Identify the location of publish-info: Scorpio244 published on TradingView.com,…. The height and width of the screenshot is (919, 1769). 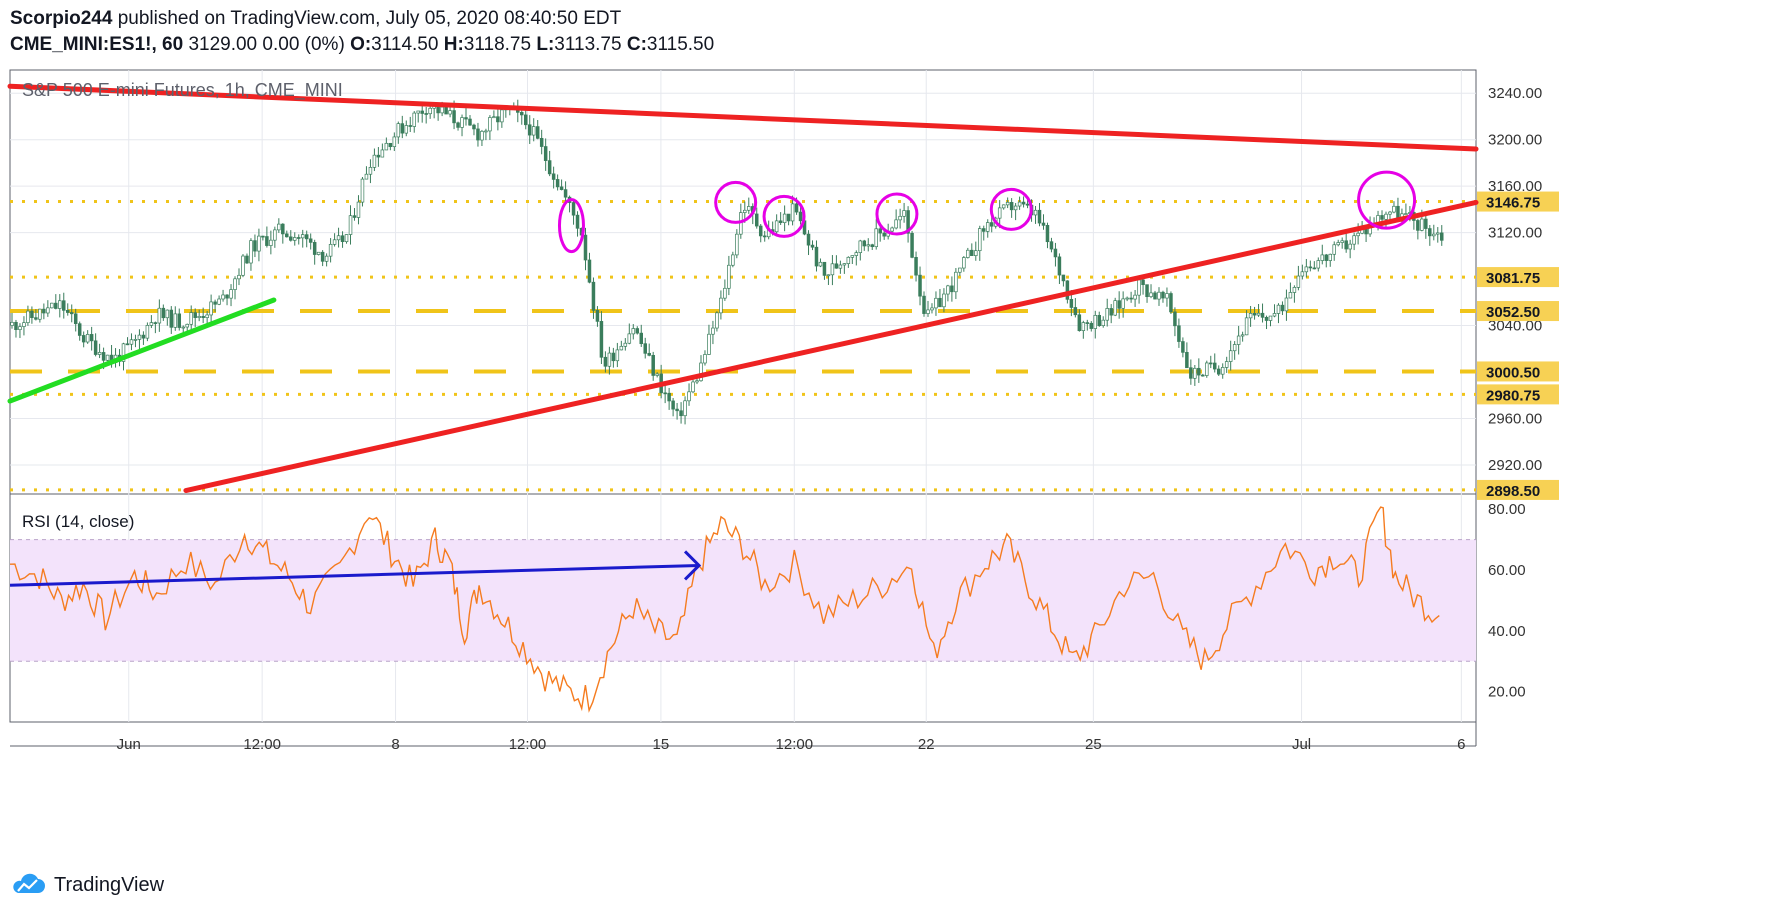
(315, 19).